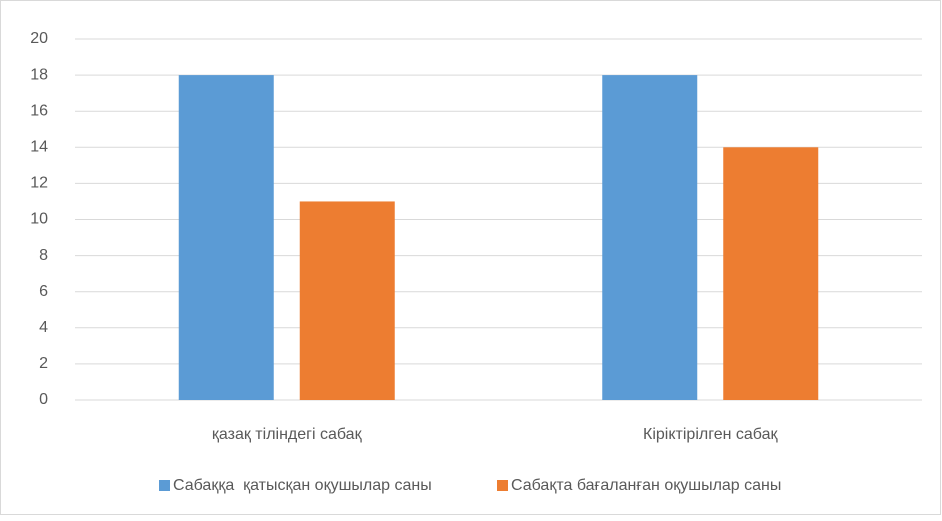  Describe the element at coordinates (39, 110) in the screenshot. I see `y-tick-label: 16` at that location.